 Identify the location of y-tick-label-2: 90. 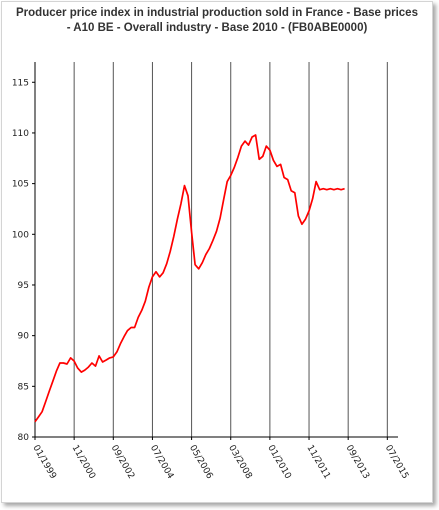
(24, 337).